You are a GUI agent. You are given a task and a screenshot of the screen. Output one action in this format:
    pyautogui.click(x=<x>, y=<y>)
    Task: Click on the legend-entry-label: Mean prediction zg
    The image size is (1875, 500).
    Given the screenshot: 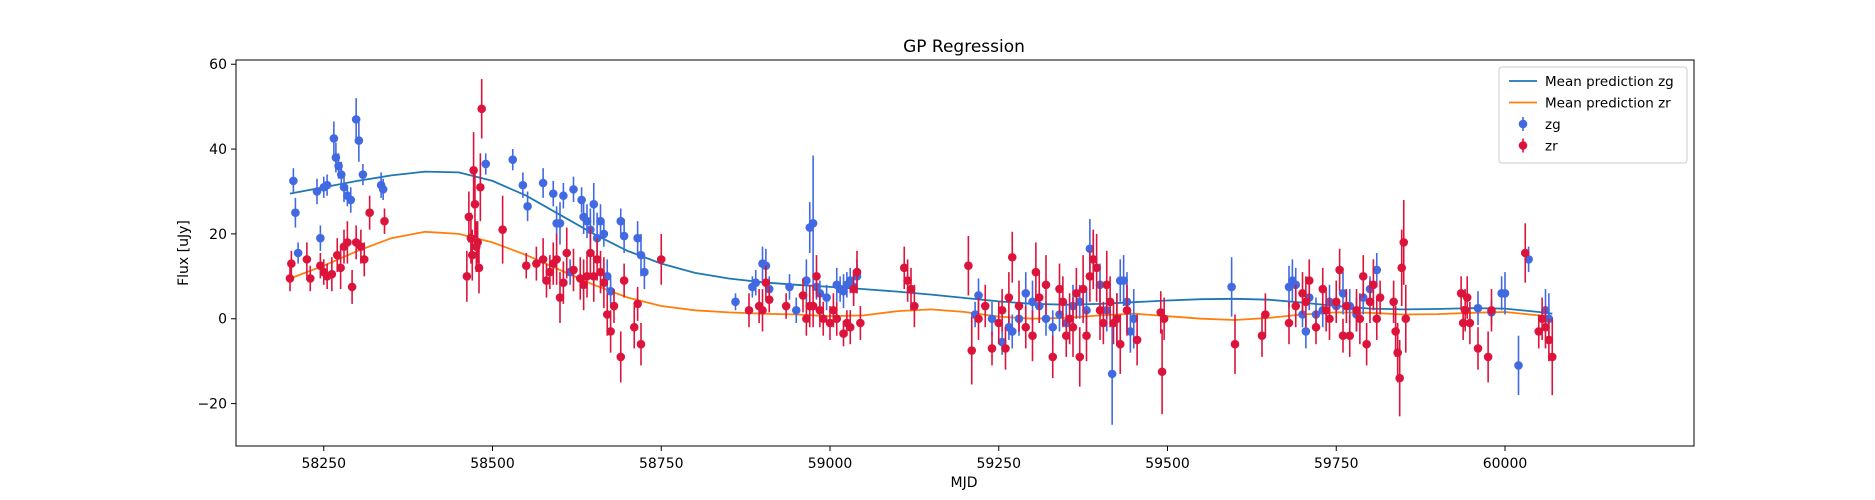 What is the action you would take?
    pyautogui.click(x=1609, y=82)
    